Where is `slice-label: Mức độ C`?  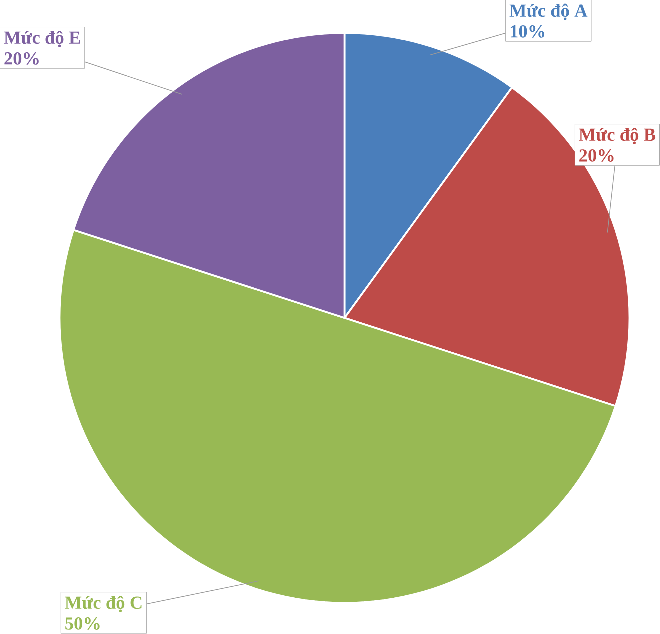 slice-label: Mức độ C is located at coordinates (103, 604).